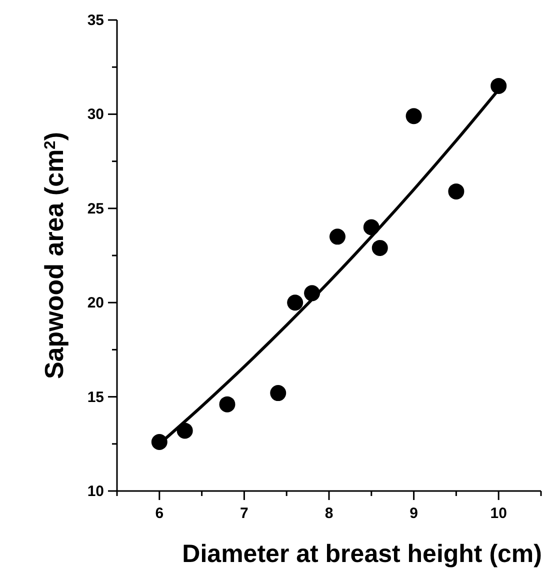 Image resolution: width=546 pixels, height=570 pixels. Describe the element at coordinates (244, 513) in the screenshot. I see `x-tick-label: 7` at that location.